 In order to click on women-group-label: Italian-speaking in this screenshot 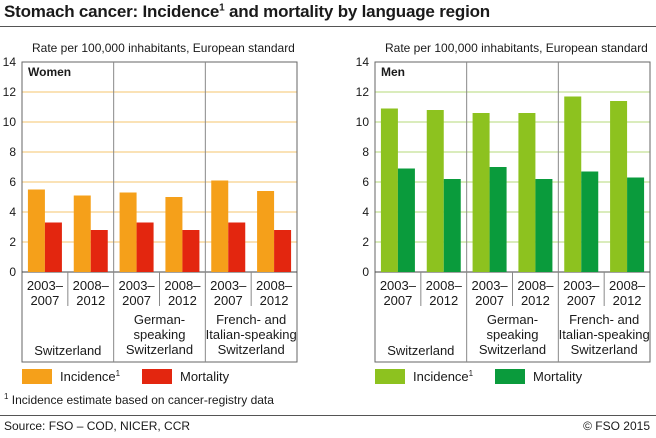, I will do `click(251, 334)`.